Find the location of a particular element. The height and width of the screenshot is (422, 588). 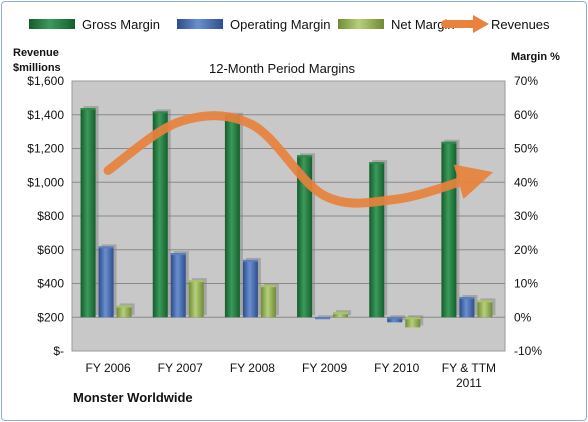

bar-shadow is located at coordinates (326, 316).